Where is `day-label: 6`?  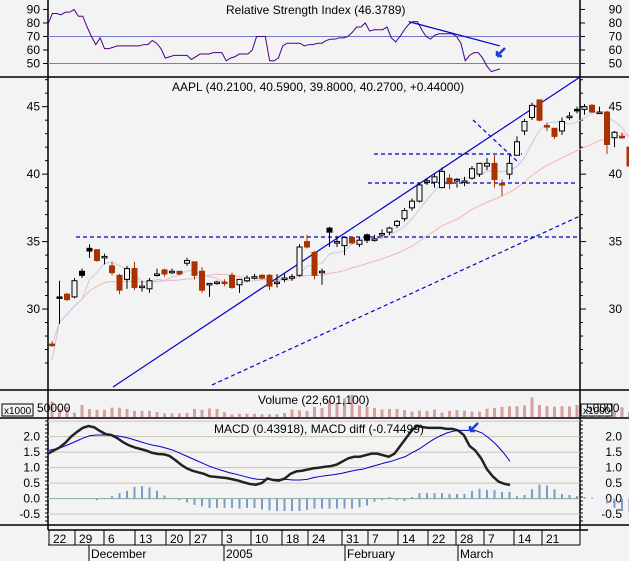 day-label: 6 is located at coordinates (111, 539).